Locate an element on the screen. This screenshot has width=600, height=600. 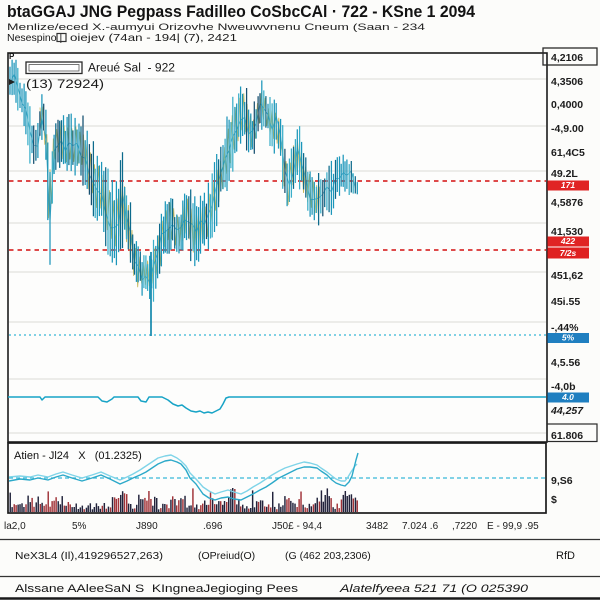
svg-text: J890 is located at coordinates (147, 526).